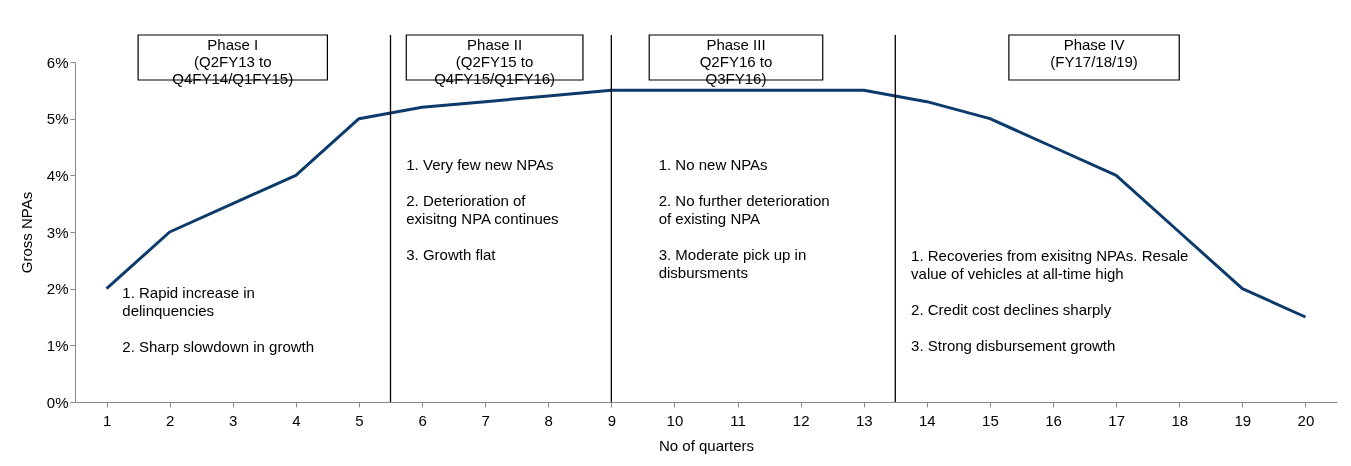  Describe the element at coordinates (359, 420) in the screenshot. I see `x-tick-label: 5` at that location.